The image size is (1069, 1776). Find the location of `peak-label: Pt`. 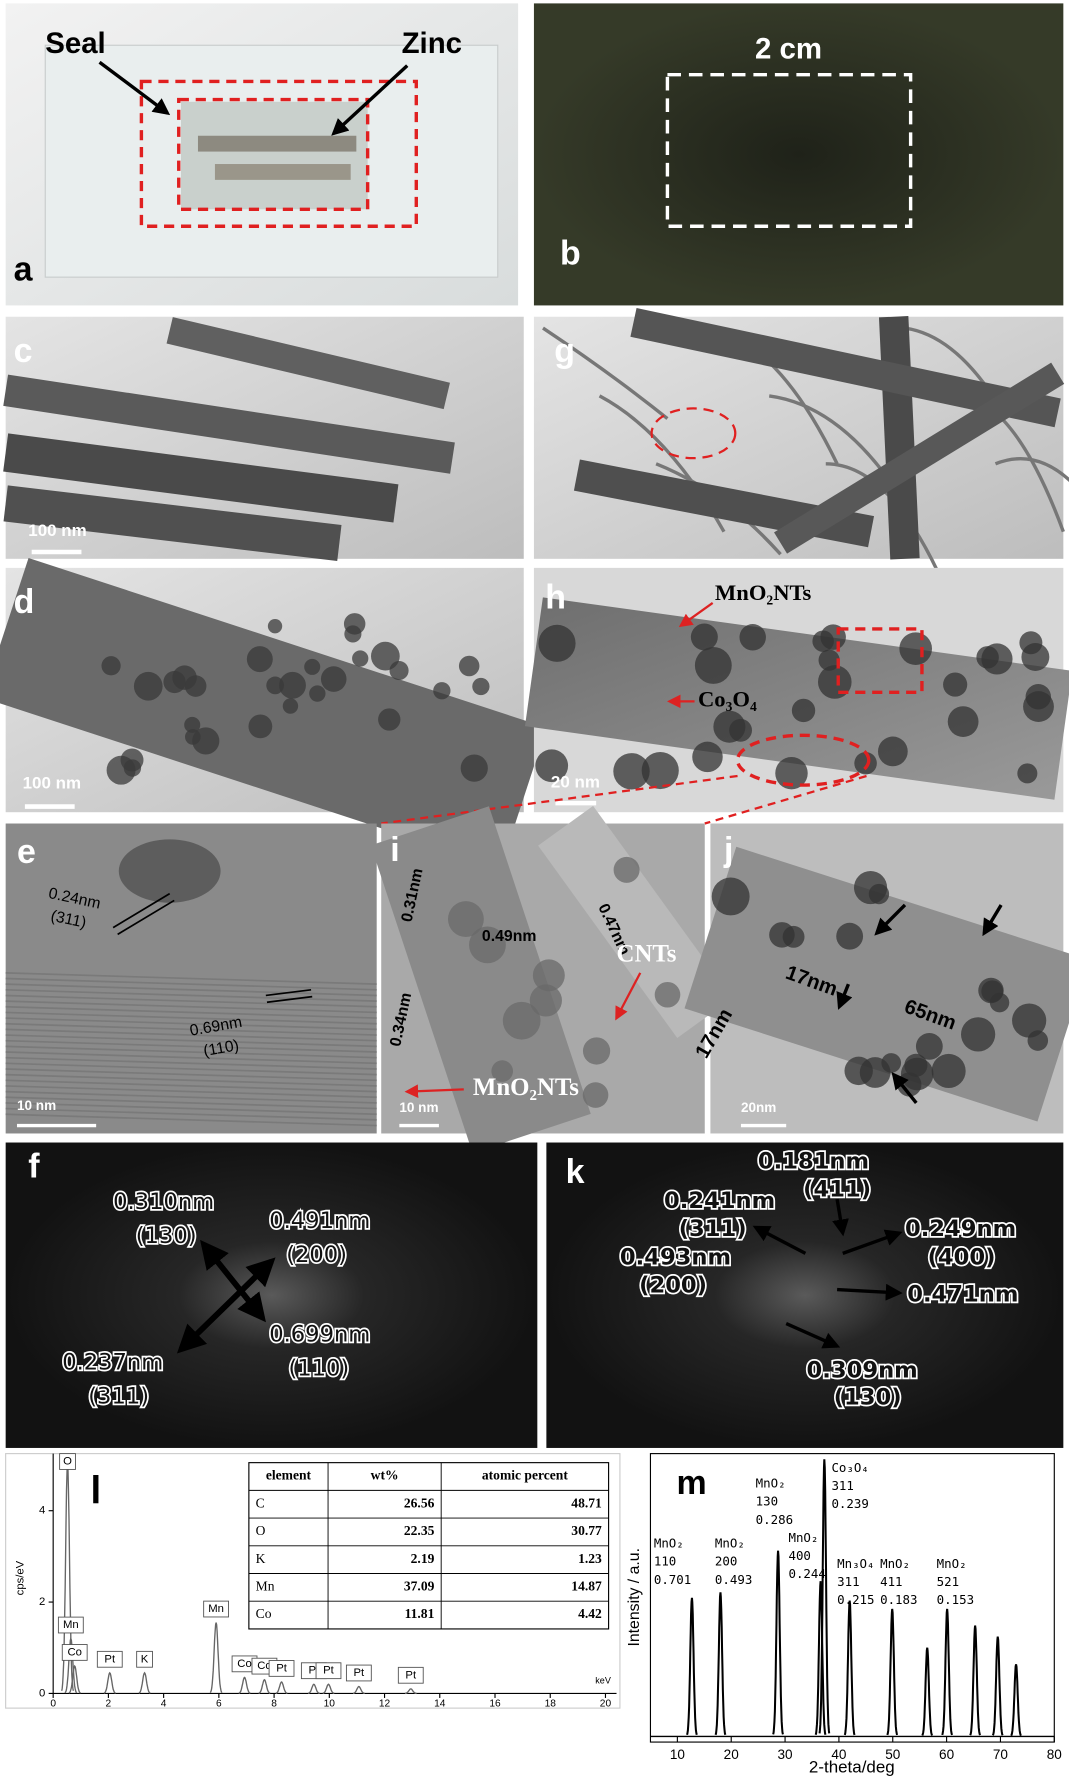

peak-label: Pt is located at coordinates (411, 1675).